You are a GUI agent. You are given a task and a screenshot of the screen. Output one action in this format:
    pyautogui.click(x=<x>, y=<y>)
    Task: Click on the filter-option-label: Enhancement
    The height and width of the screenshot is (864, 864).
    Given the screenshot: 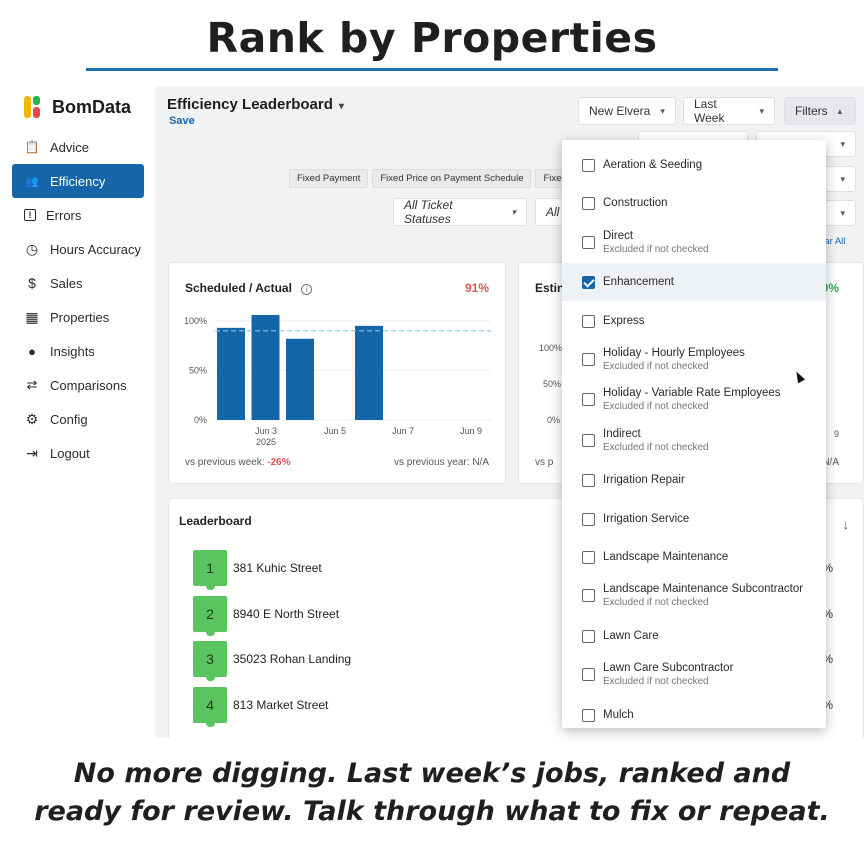 What is the action you would take?
    pyautogui.click(x=638, y=282)
    